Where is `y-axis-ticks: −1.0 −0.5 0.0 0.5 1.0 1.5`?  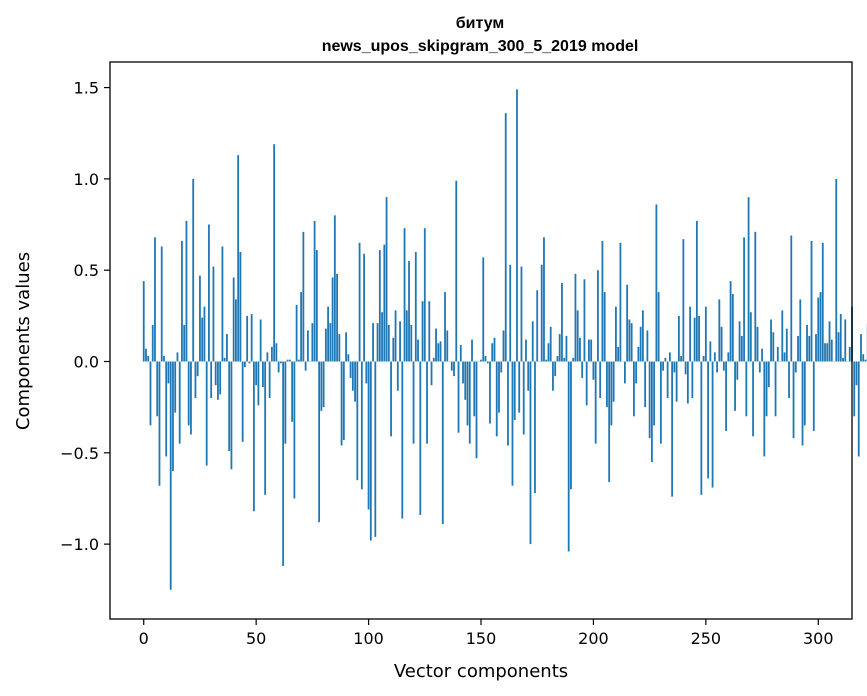
y-axis-ticks: −1.0 −0.5 0.0 0.5 1.0 1.5 is located at coordinates (85, 316).